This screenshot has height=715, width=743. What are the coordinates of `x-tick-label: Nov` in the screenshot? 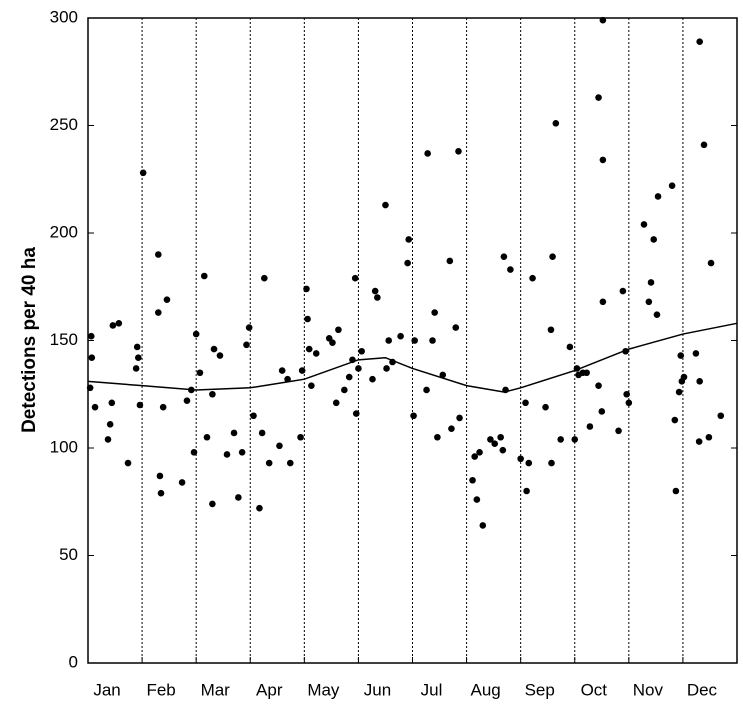 It's located at (648, 689).